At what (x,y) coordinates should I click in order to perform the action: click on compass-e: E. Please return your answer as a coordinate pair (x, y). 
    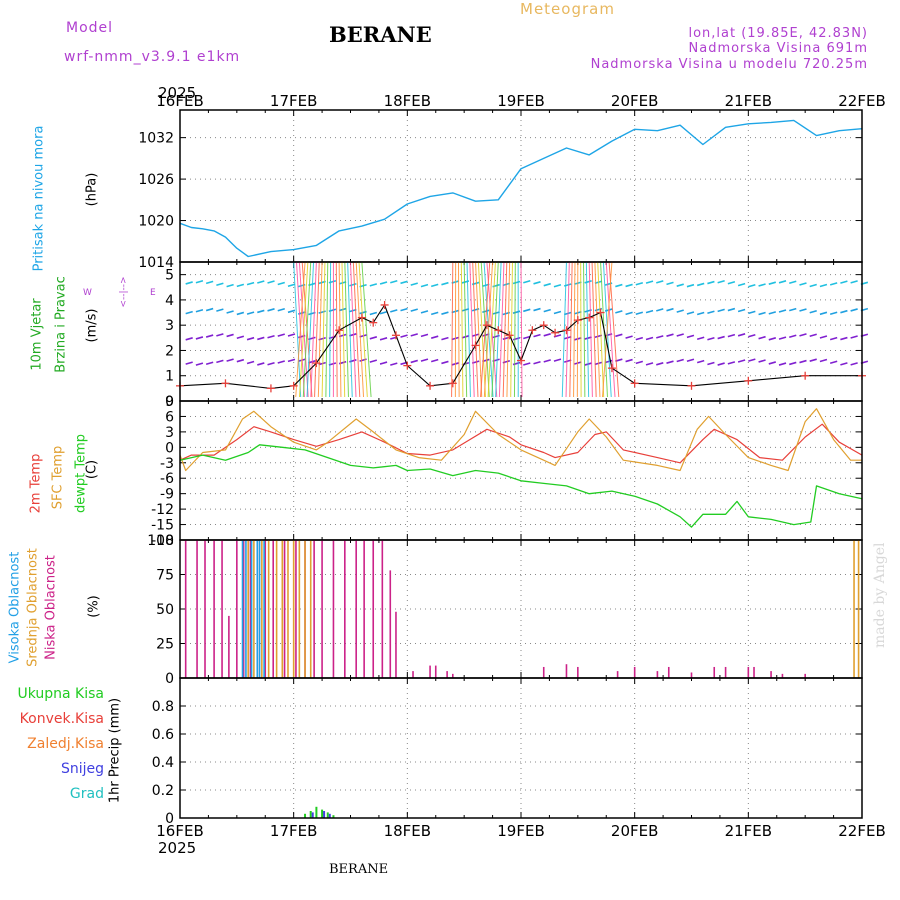
    Looking at the image, I should click on (153, 293).